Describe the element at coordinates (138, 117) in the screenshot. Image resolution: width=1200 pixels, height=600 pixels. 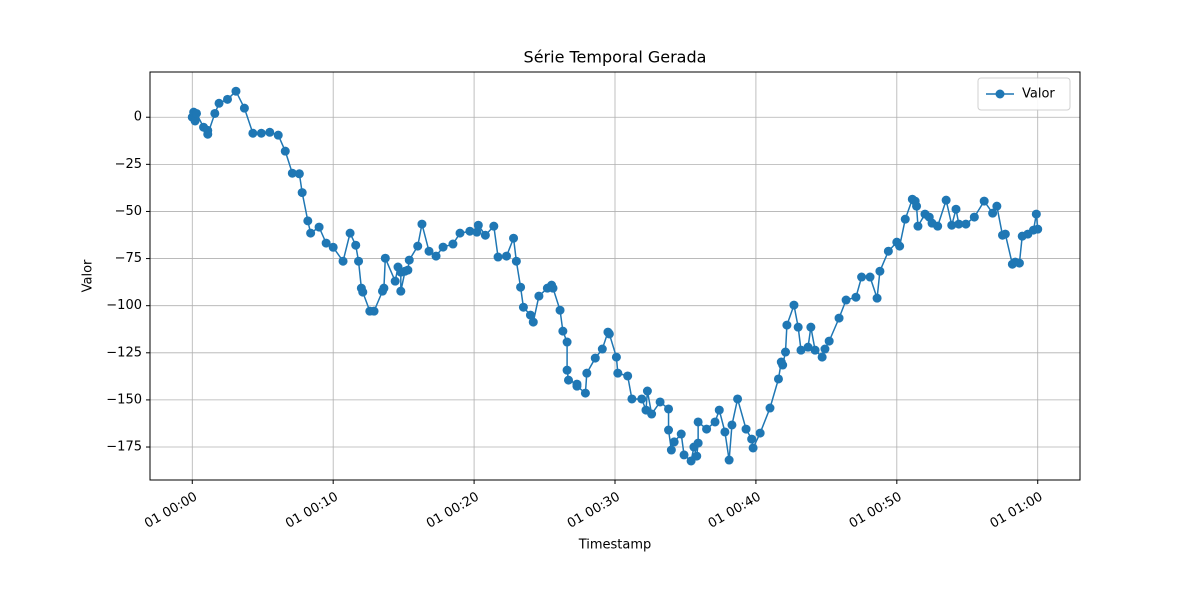
I see `y-tick-label: 0` at that location.